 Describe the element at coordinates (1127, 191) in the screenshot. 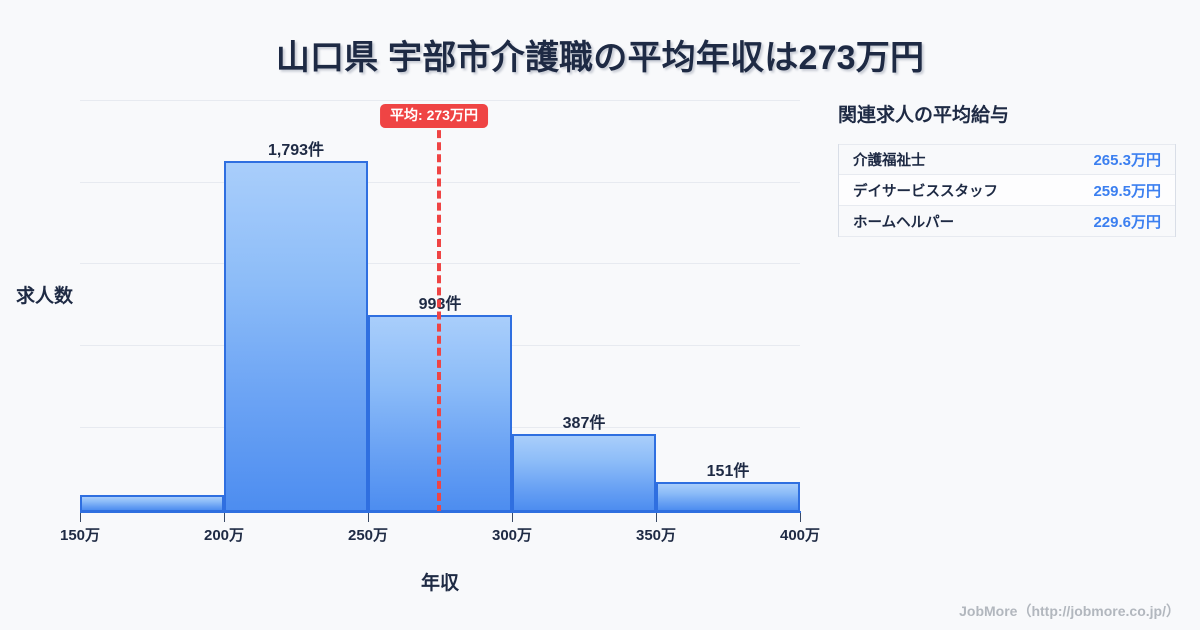

I see `salary-value: 259.5万円` at that location.